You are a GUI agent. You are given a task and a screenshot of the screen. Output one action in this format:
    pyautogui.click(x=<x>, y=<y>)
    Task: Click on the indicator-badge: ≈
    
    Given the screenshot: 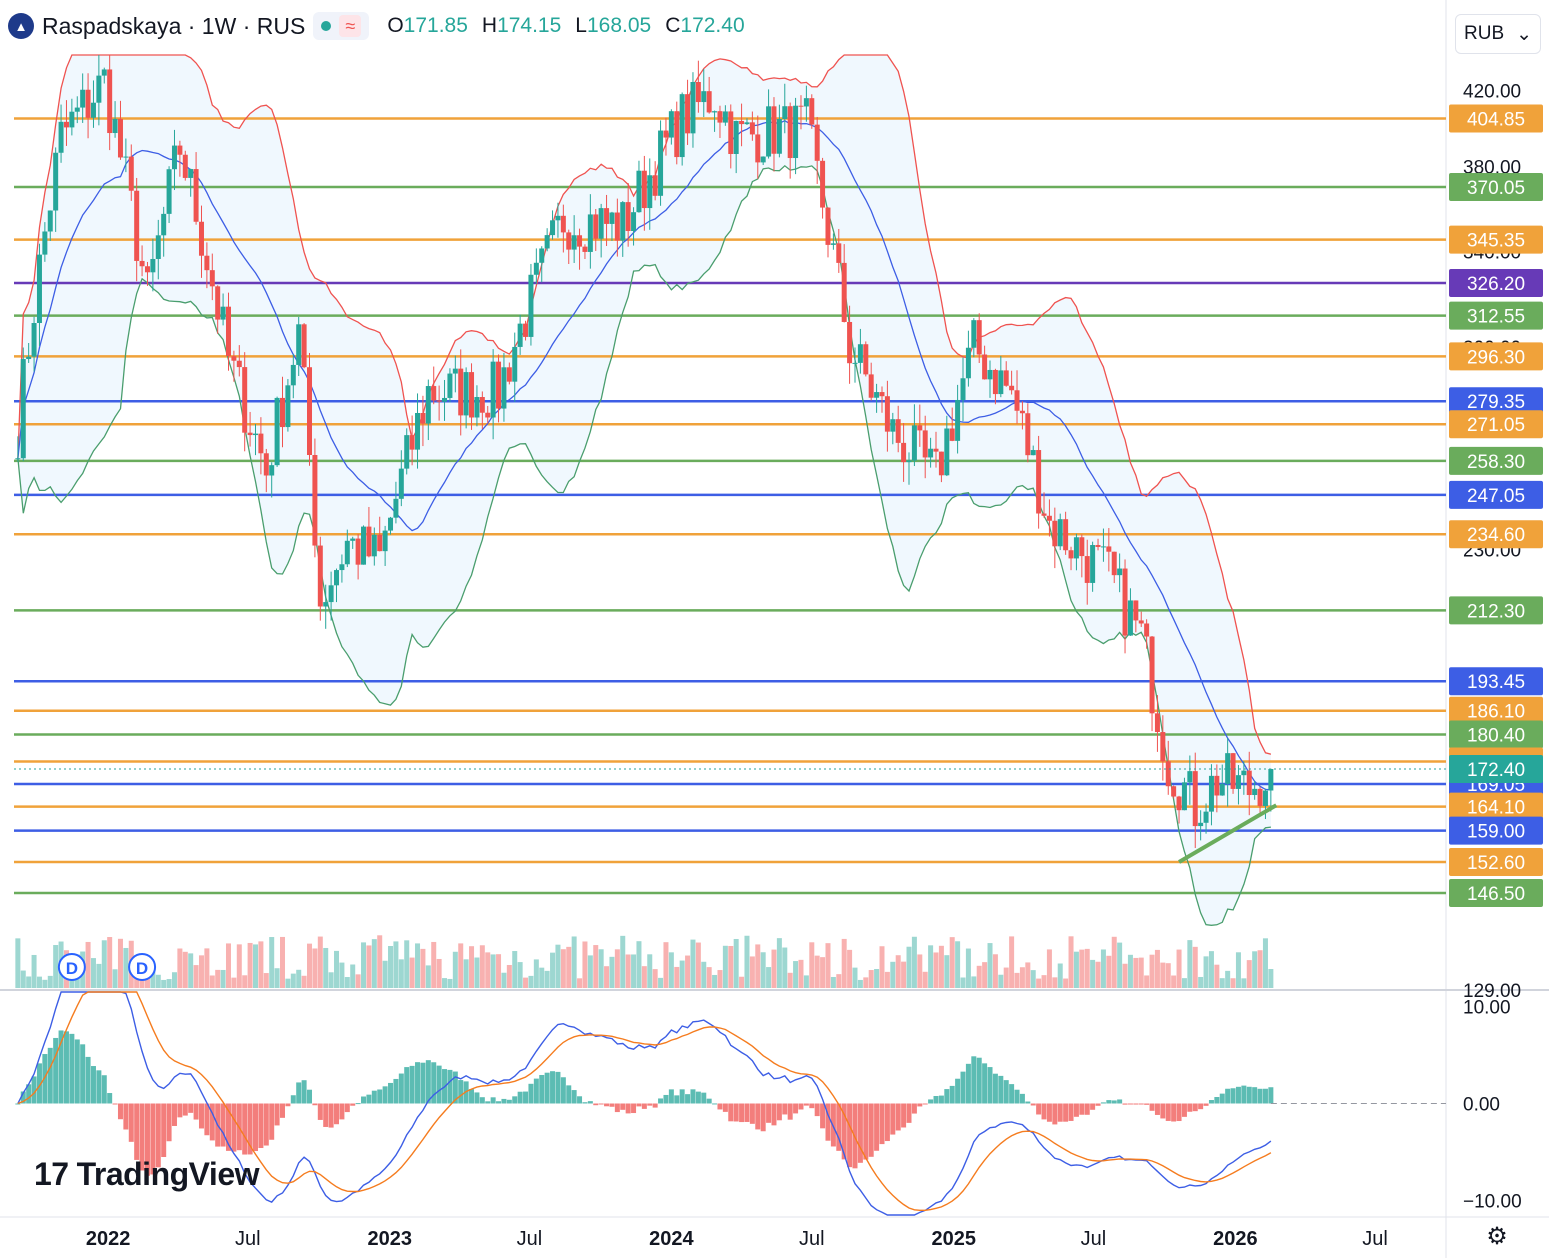 What is the action you would take?
    pyautogui.click(x=341, y=26)
    